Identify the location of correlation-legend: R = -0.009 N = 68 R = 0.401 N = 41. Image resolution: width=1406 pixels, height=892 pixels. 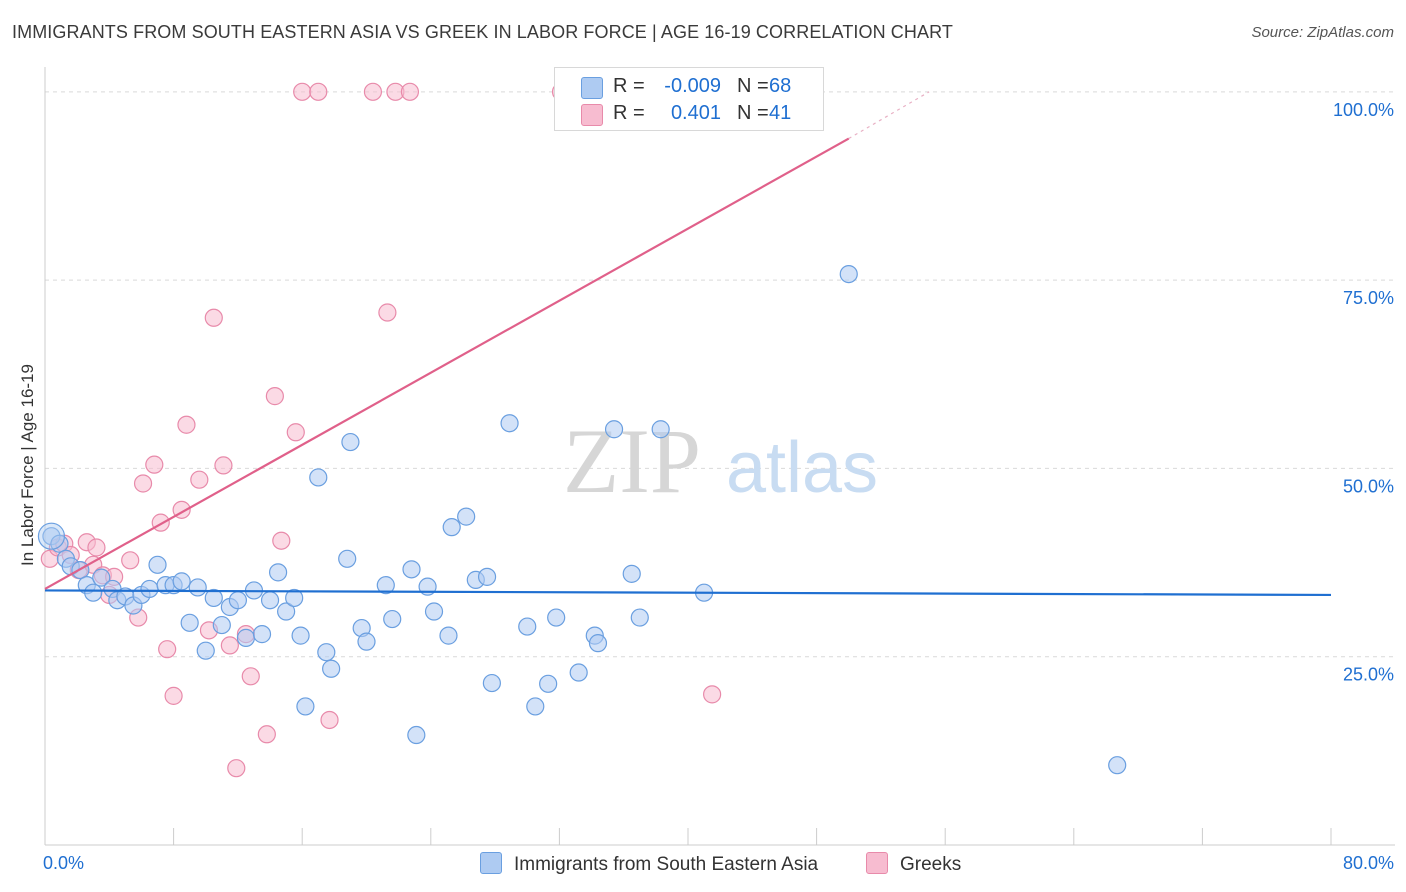
(689, 99).